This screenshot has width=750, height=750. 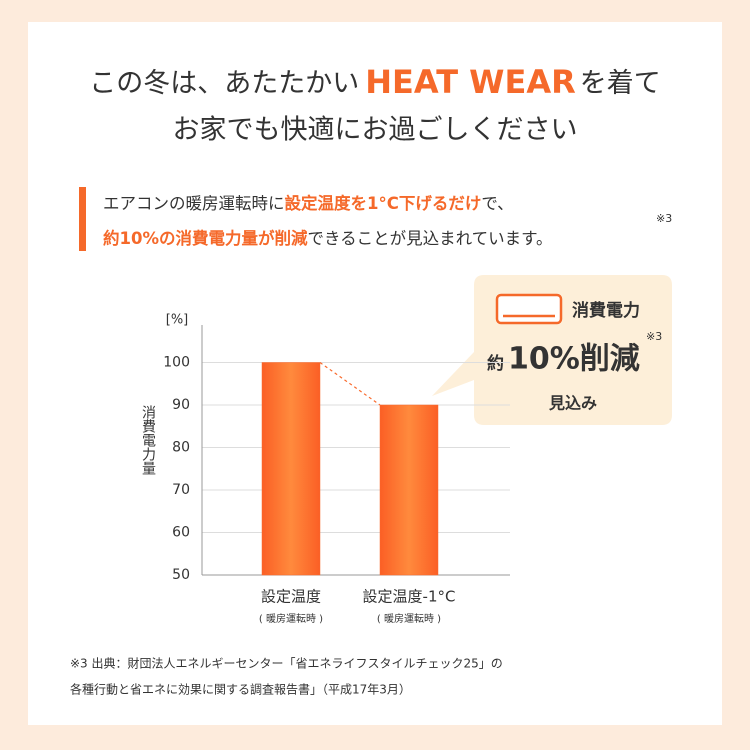 What do you see at coordinates (291, 597) in the screenshot?
I see `x-tick-label: 設定温度` at bounding box center [291, 597].